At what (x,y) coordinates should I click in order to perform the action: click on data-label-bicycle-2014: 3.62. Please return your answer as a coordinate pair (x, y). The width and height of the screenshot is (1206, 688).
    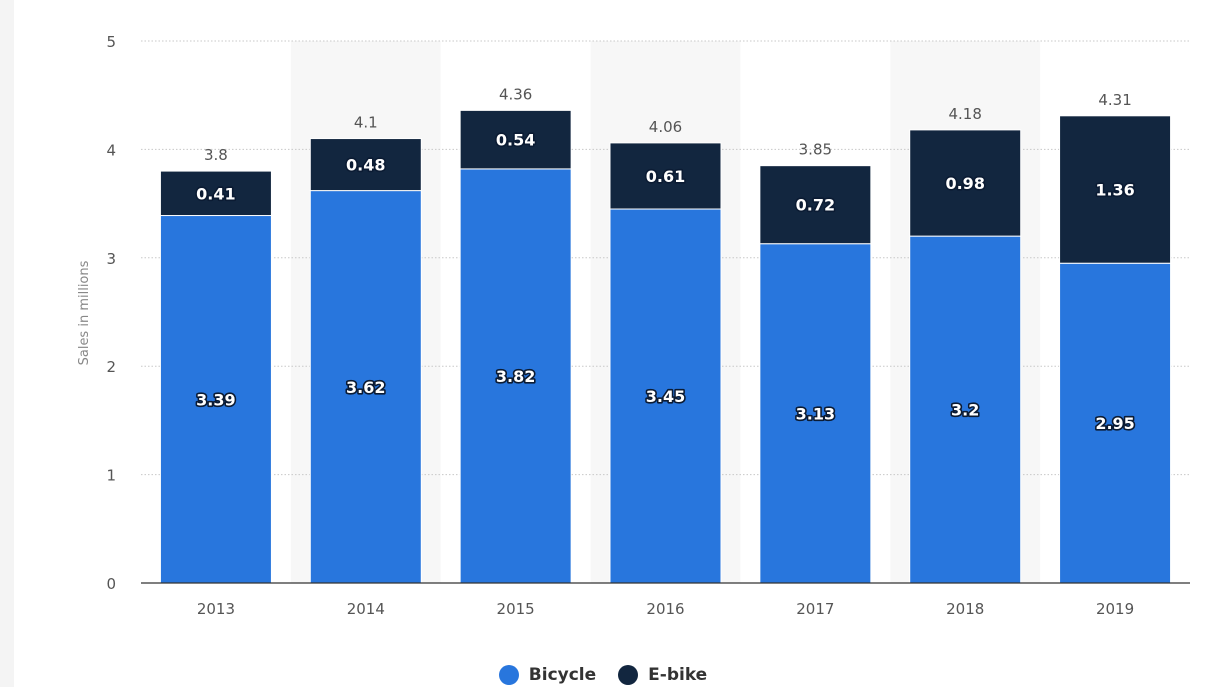
    Looking at the image, I should click on (365, 387).